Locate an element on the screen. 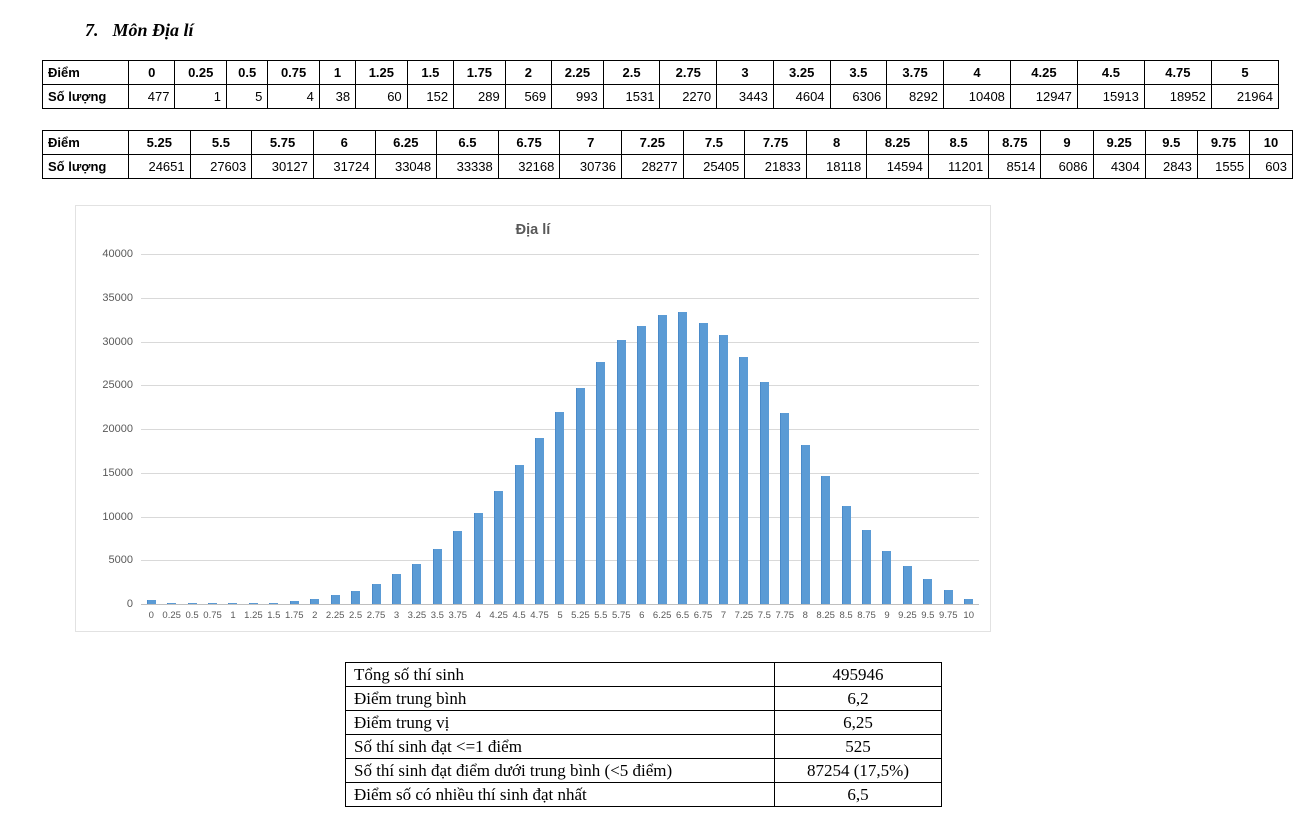 This screenshot has height=834, width=1310. score-header-cell: 1.5 is located at coordinates (430, 72).